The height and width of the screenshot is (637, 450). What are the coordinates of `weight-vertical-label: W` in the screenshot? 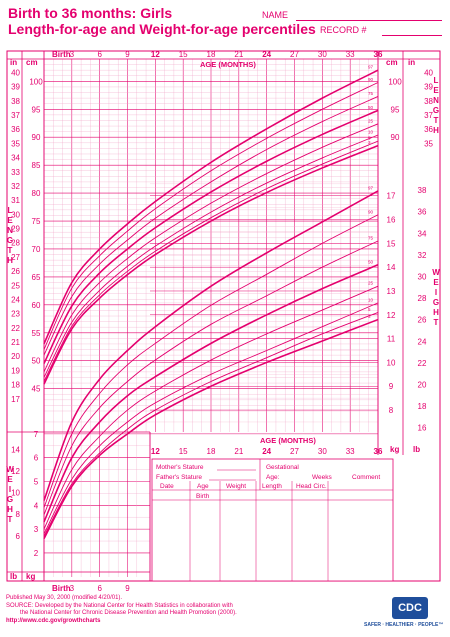 It's located at (10, 469).